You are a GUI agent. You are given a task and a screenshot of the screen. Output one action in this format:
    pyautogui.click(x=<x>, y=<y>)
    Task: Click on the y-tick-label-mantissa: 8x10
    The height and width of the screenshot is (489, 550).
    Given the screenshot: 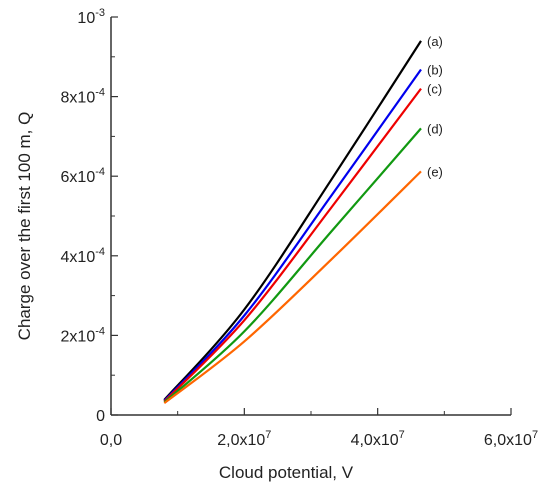 What is the action you would take?
    pyautogui.click(x=78, y=98)
    